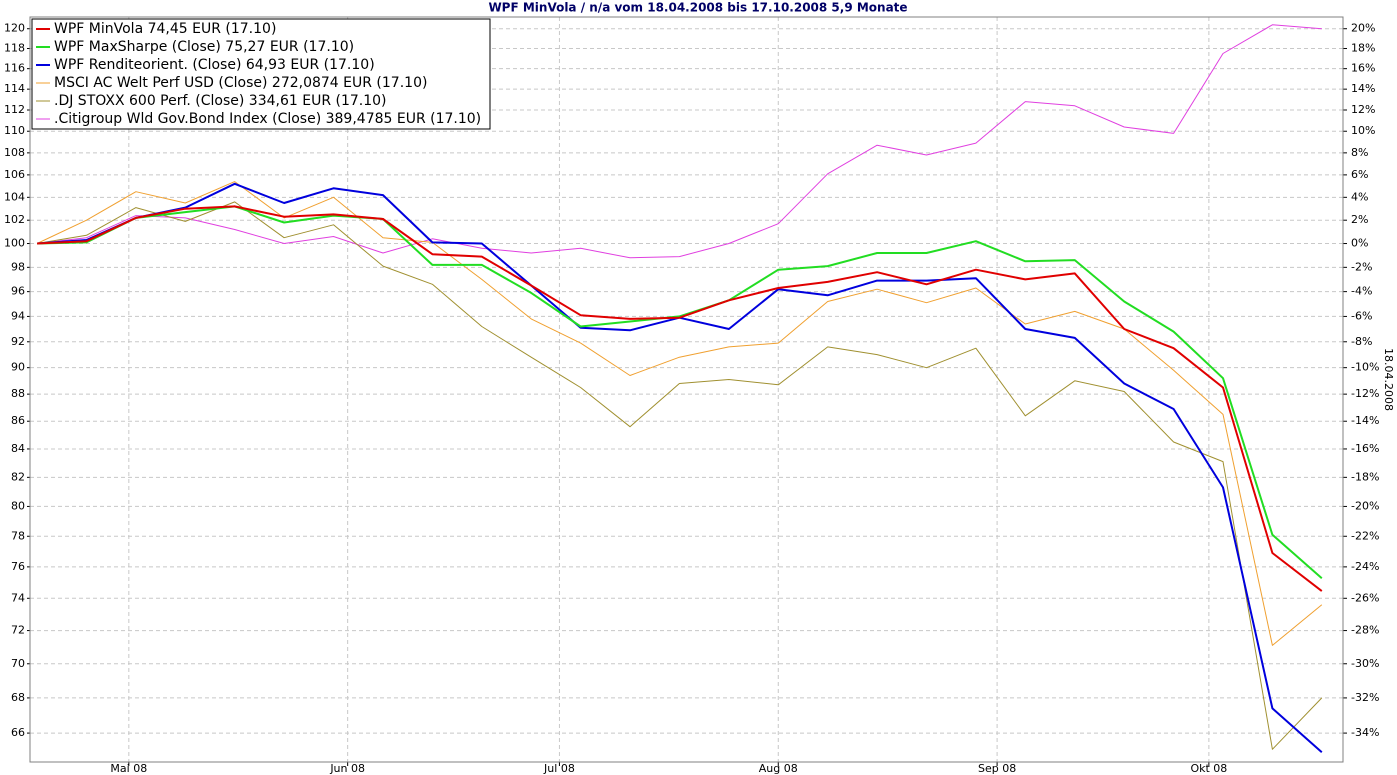 This screenshot has width=1397, height=775. Describe the element at coordinates (1361, 315) in the screenshot. I see `y2-tick-label: -6%` at that location.